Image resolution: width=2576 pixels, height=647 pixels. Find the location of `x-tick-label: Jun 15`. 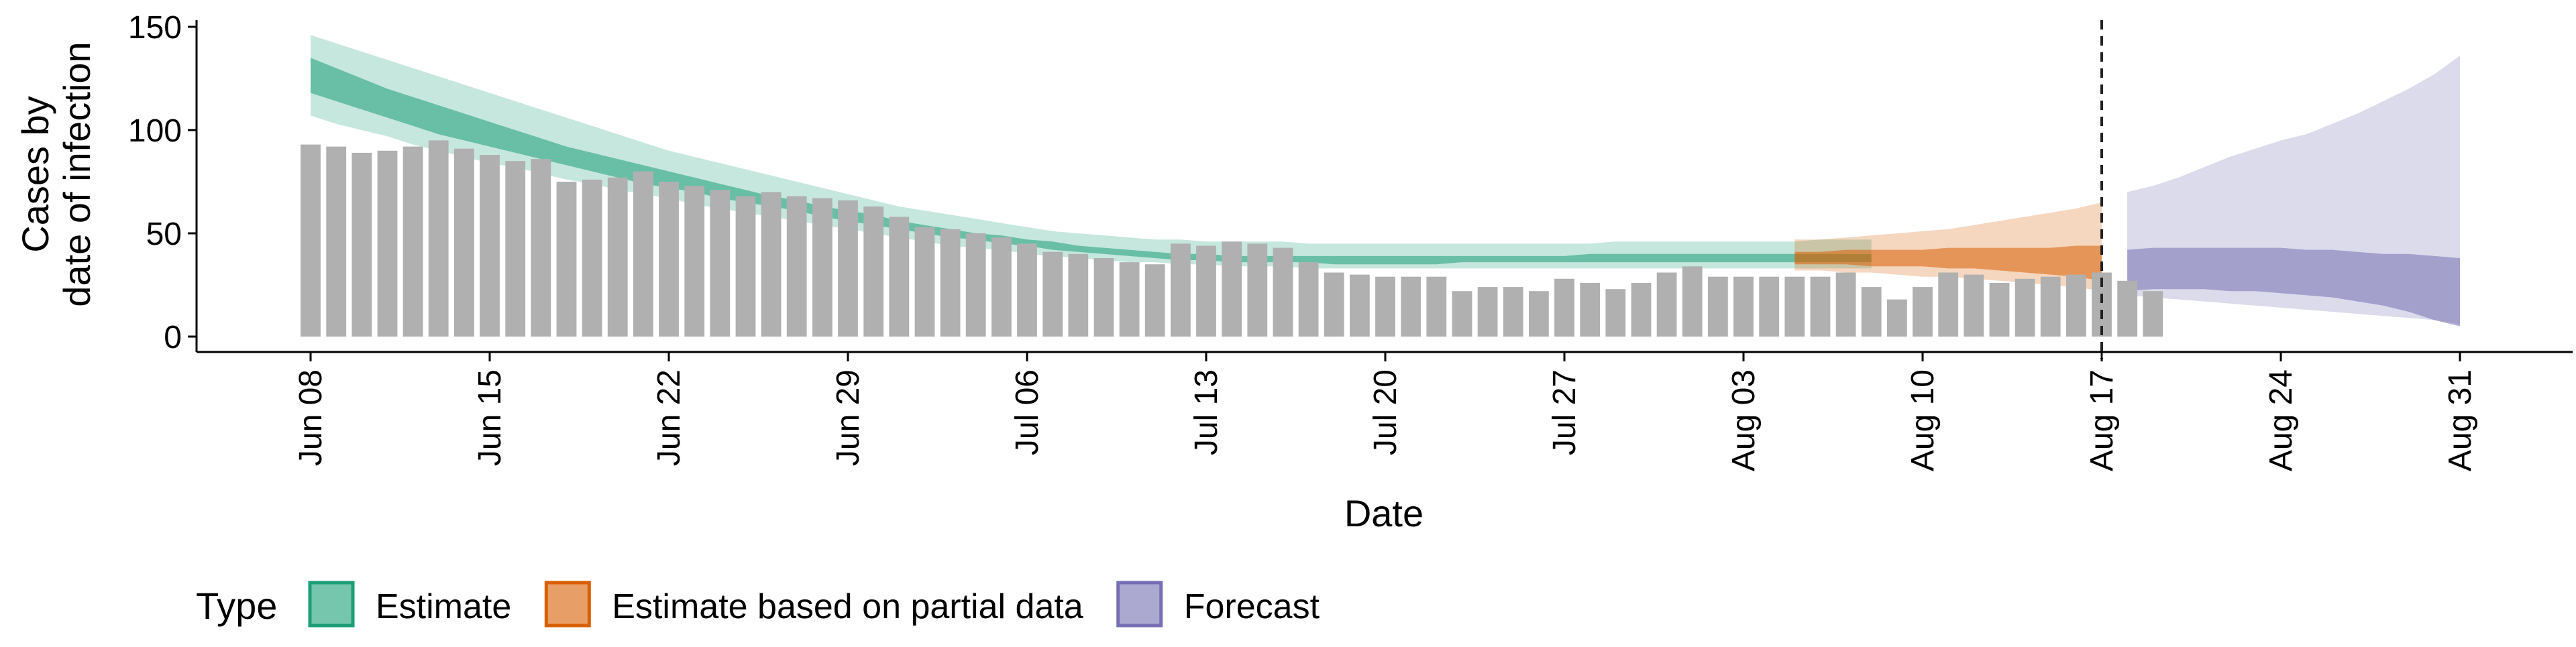

x-tick-label: Jun 15 is located at coordinates (490, 417).